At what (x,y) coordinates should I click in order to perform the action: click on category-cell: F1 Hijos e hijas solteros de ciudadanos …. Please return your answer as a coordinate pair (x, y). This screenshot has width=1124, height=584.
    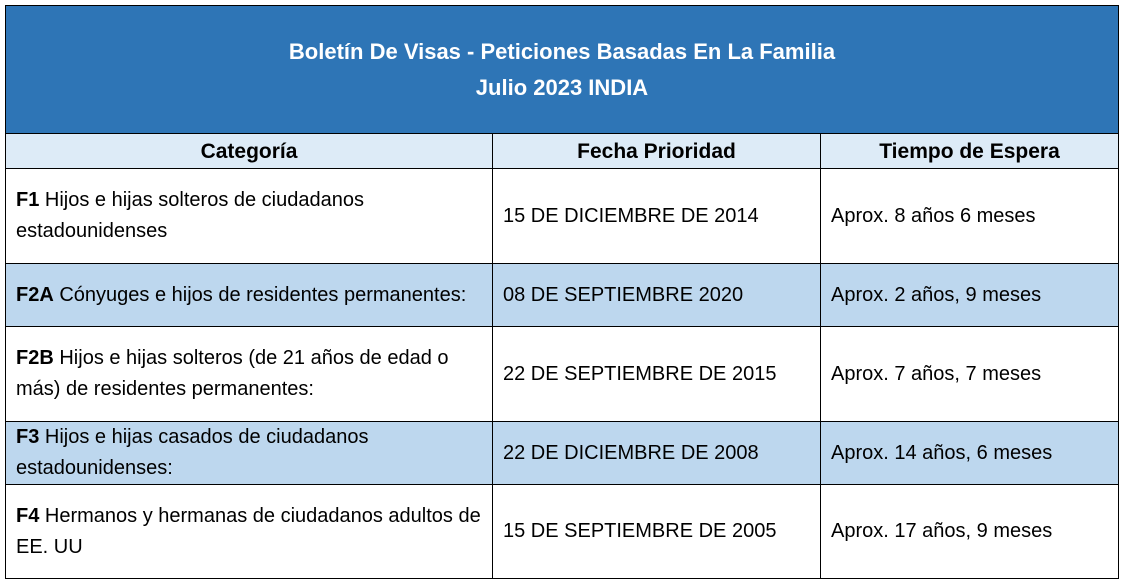
    Looking at the image, I should click on (249, 216).